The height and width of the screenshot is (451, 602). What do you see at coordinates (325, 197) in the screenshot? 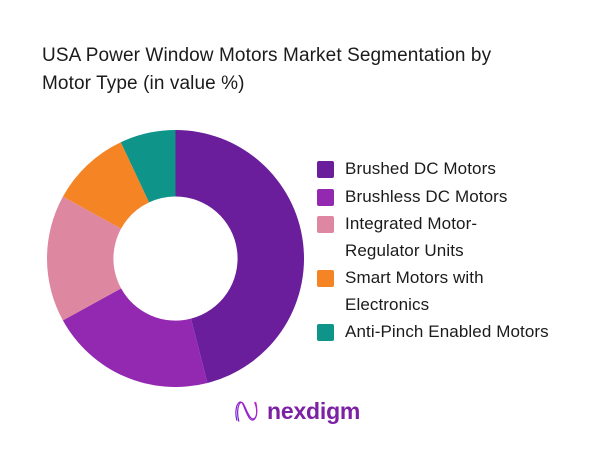
I see `legend-swatch-brushless` at bounding box center [325, 197].